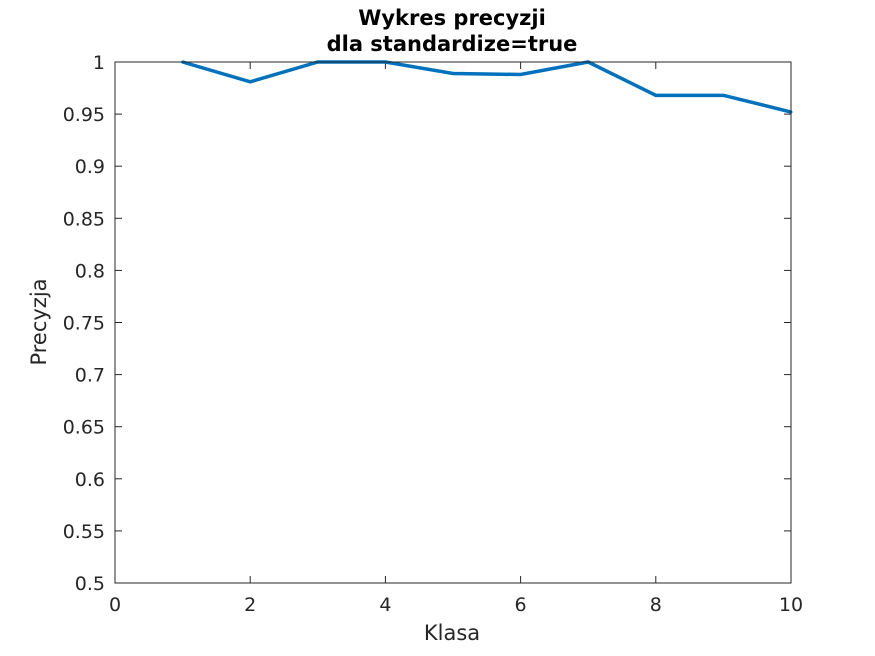  I want to click on chart-title: Wykres precyzji dla standardize=true, so click(452, 31).